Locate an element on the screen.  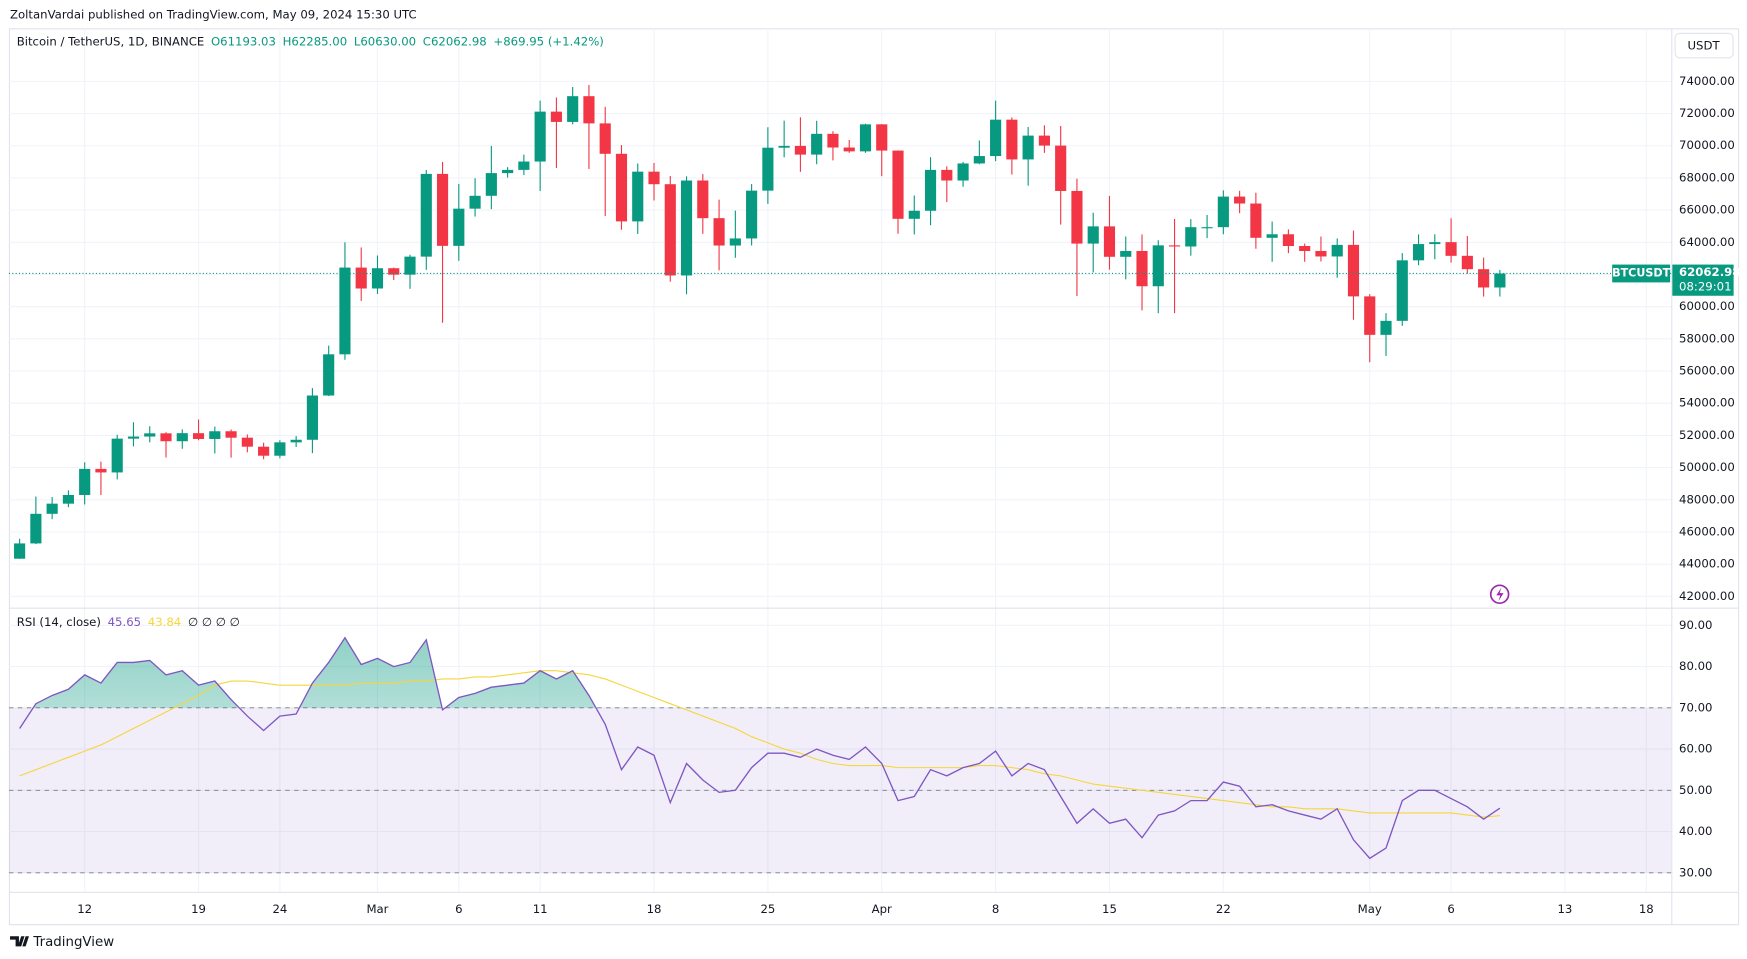
y-tick-label: 44000.00 is located at coordinates (1707, 564).